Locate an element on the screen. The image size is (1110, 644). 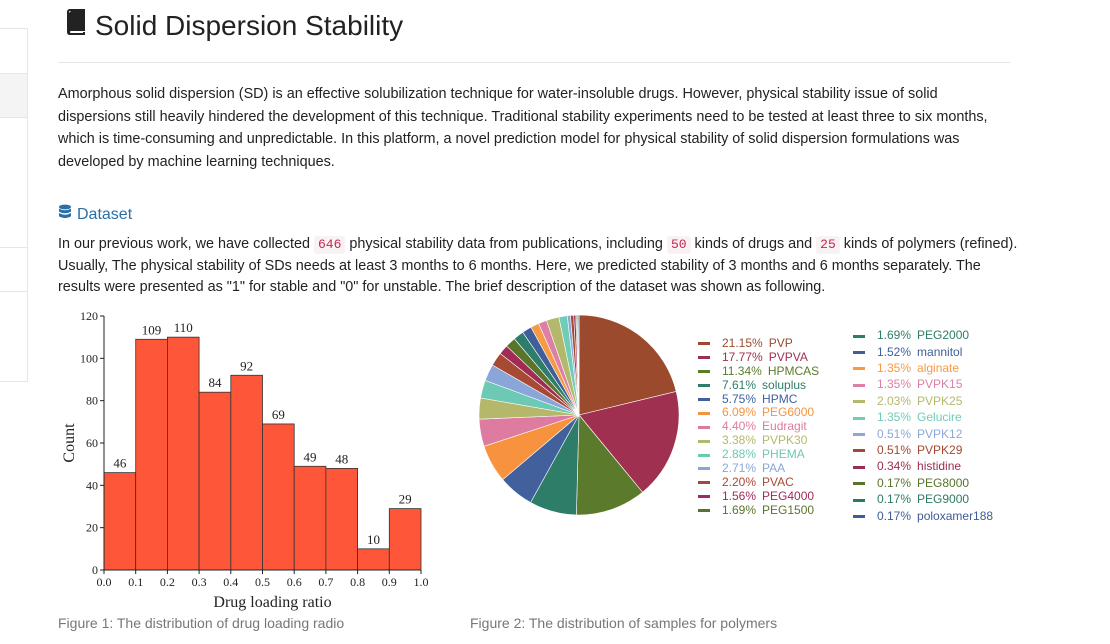
legend-label: mannitol is located at coordinates (940, 351).